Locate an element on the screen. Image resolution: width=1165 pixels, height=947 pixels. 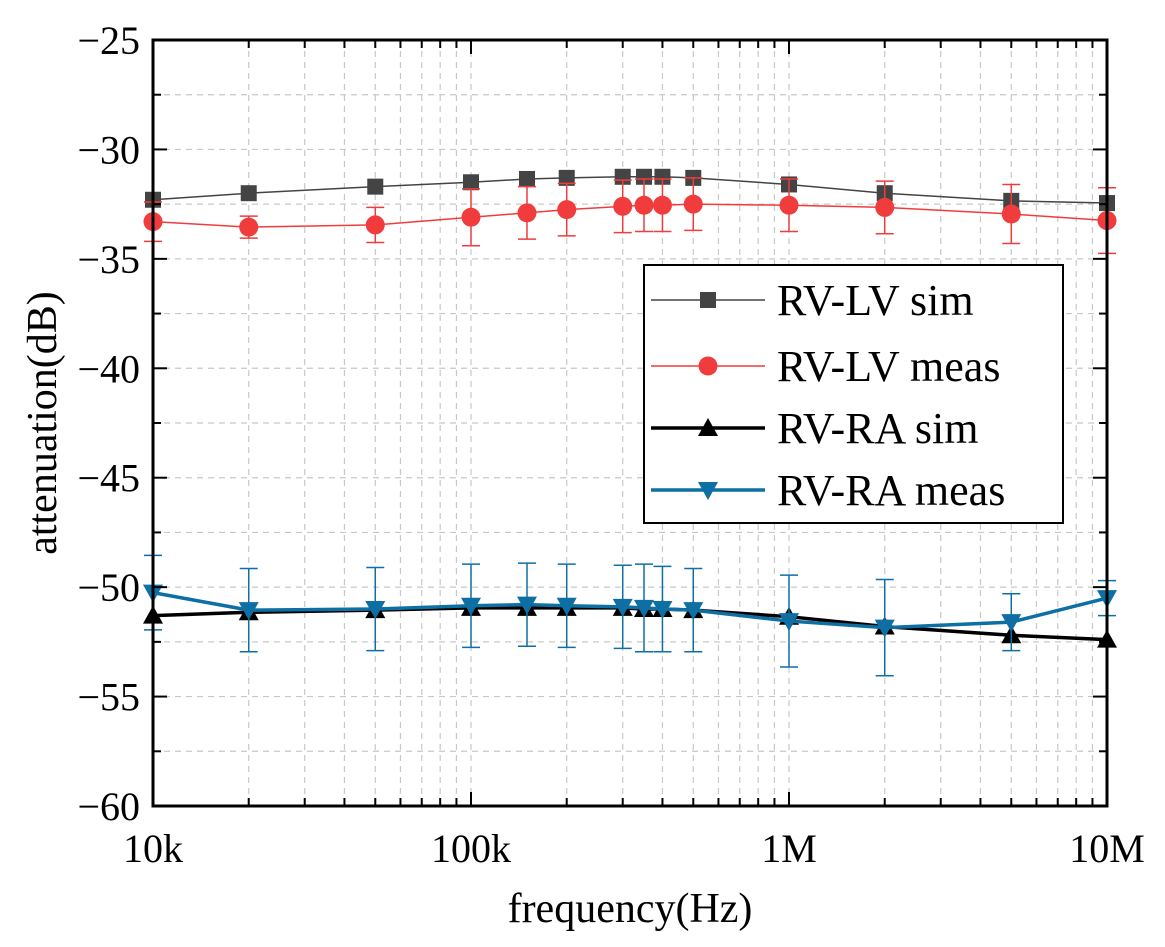
legend-label: RV-RA meas is located at coordinates (891, 490).